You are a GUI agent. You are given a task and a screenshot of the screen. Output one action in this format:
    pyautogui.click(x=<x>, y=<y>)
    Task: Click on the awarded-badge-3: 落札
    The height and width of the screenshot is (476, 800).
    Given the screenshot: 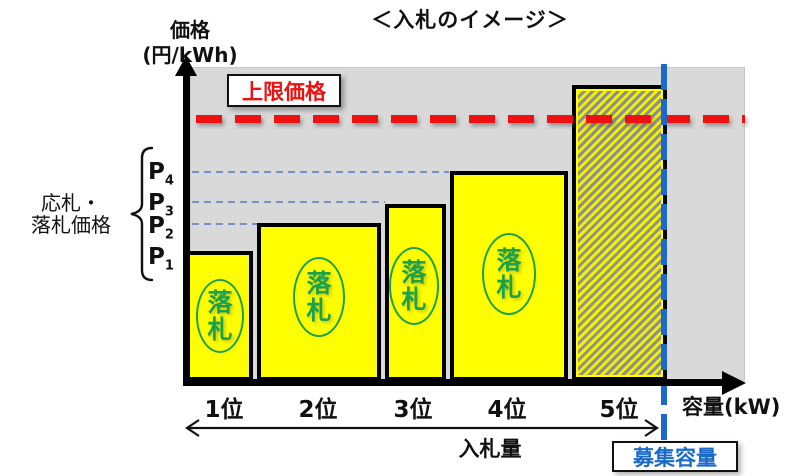 What is the action you would take?
    pyautogui.click(x=414, y=286)
    